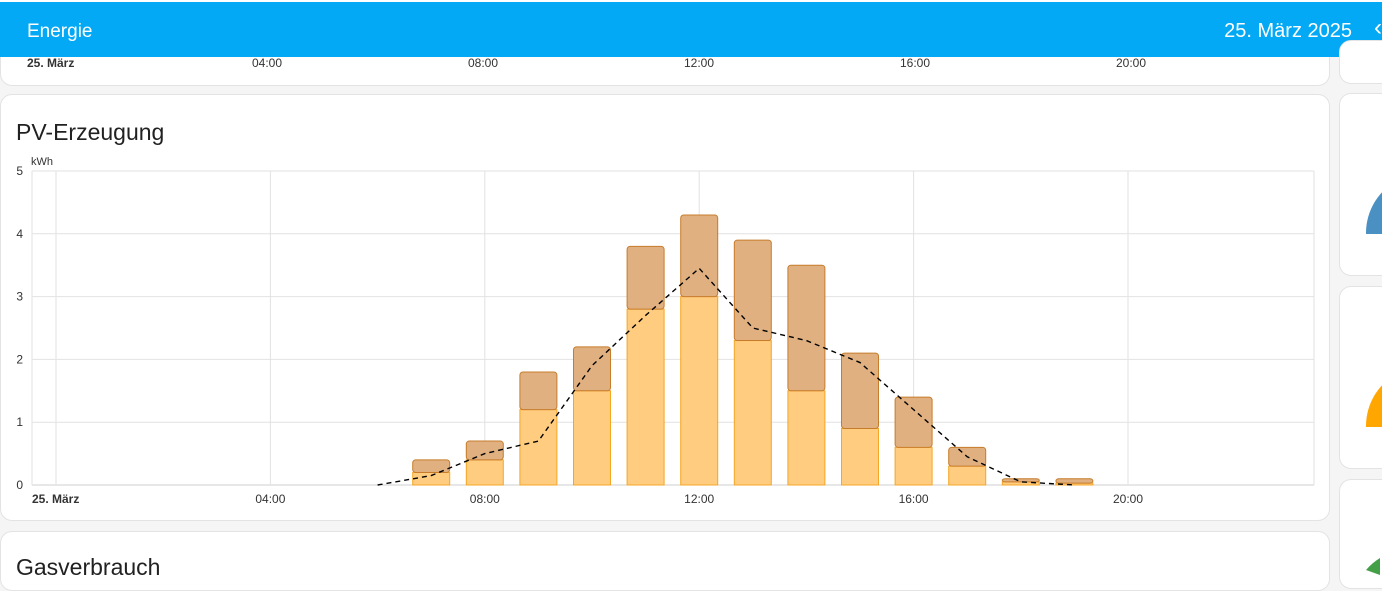  Describe the element at coordinates (1360, 534) in the screenshot. I see `side-card-gas` at that location.